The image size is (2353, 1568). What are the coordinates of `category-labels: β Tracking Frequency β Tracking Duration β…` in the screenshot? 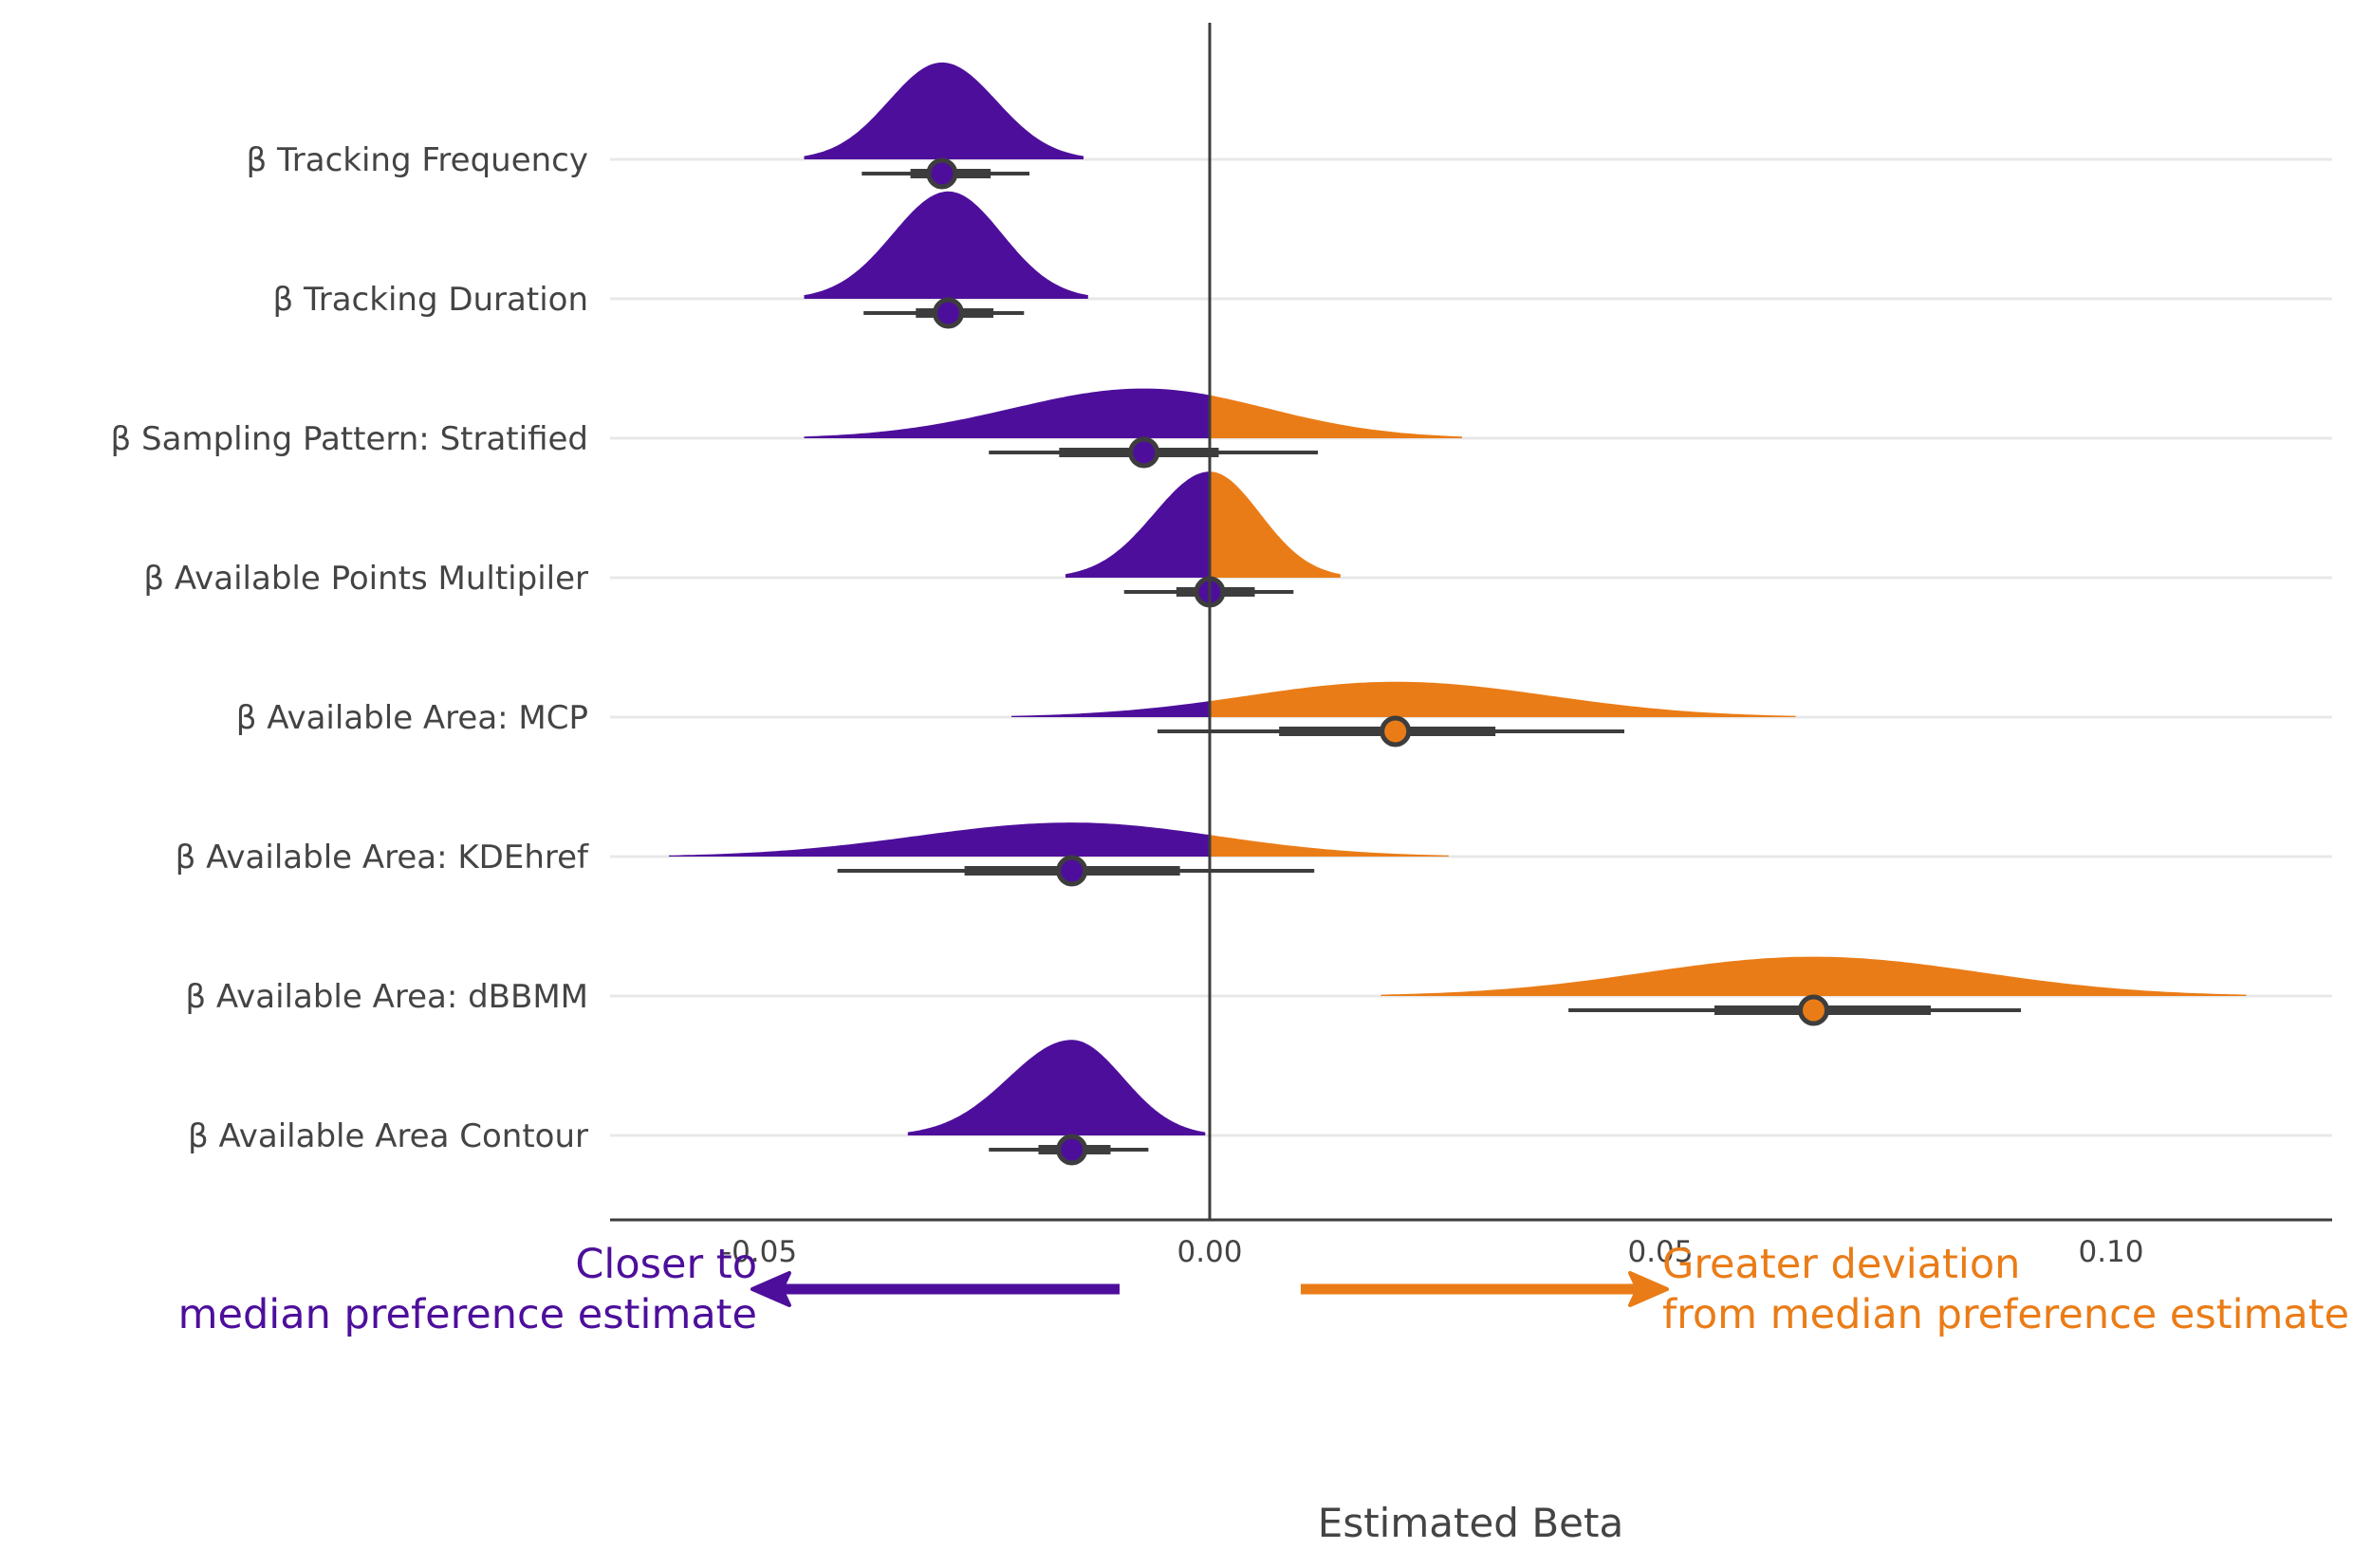 It's located at (350, 648).